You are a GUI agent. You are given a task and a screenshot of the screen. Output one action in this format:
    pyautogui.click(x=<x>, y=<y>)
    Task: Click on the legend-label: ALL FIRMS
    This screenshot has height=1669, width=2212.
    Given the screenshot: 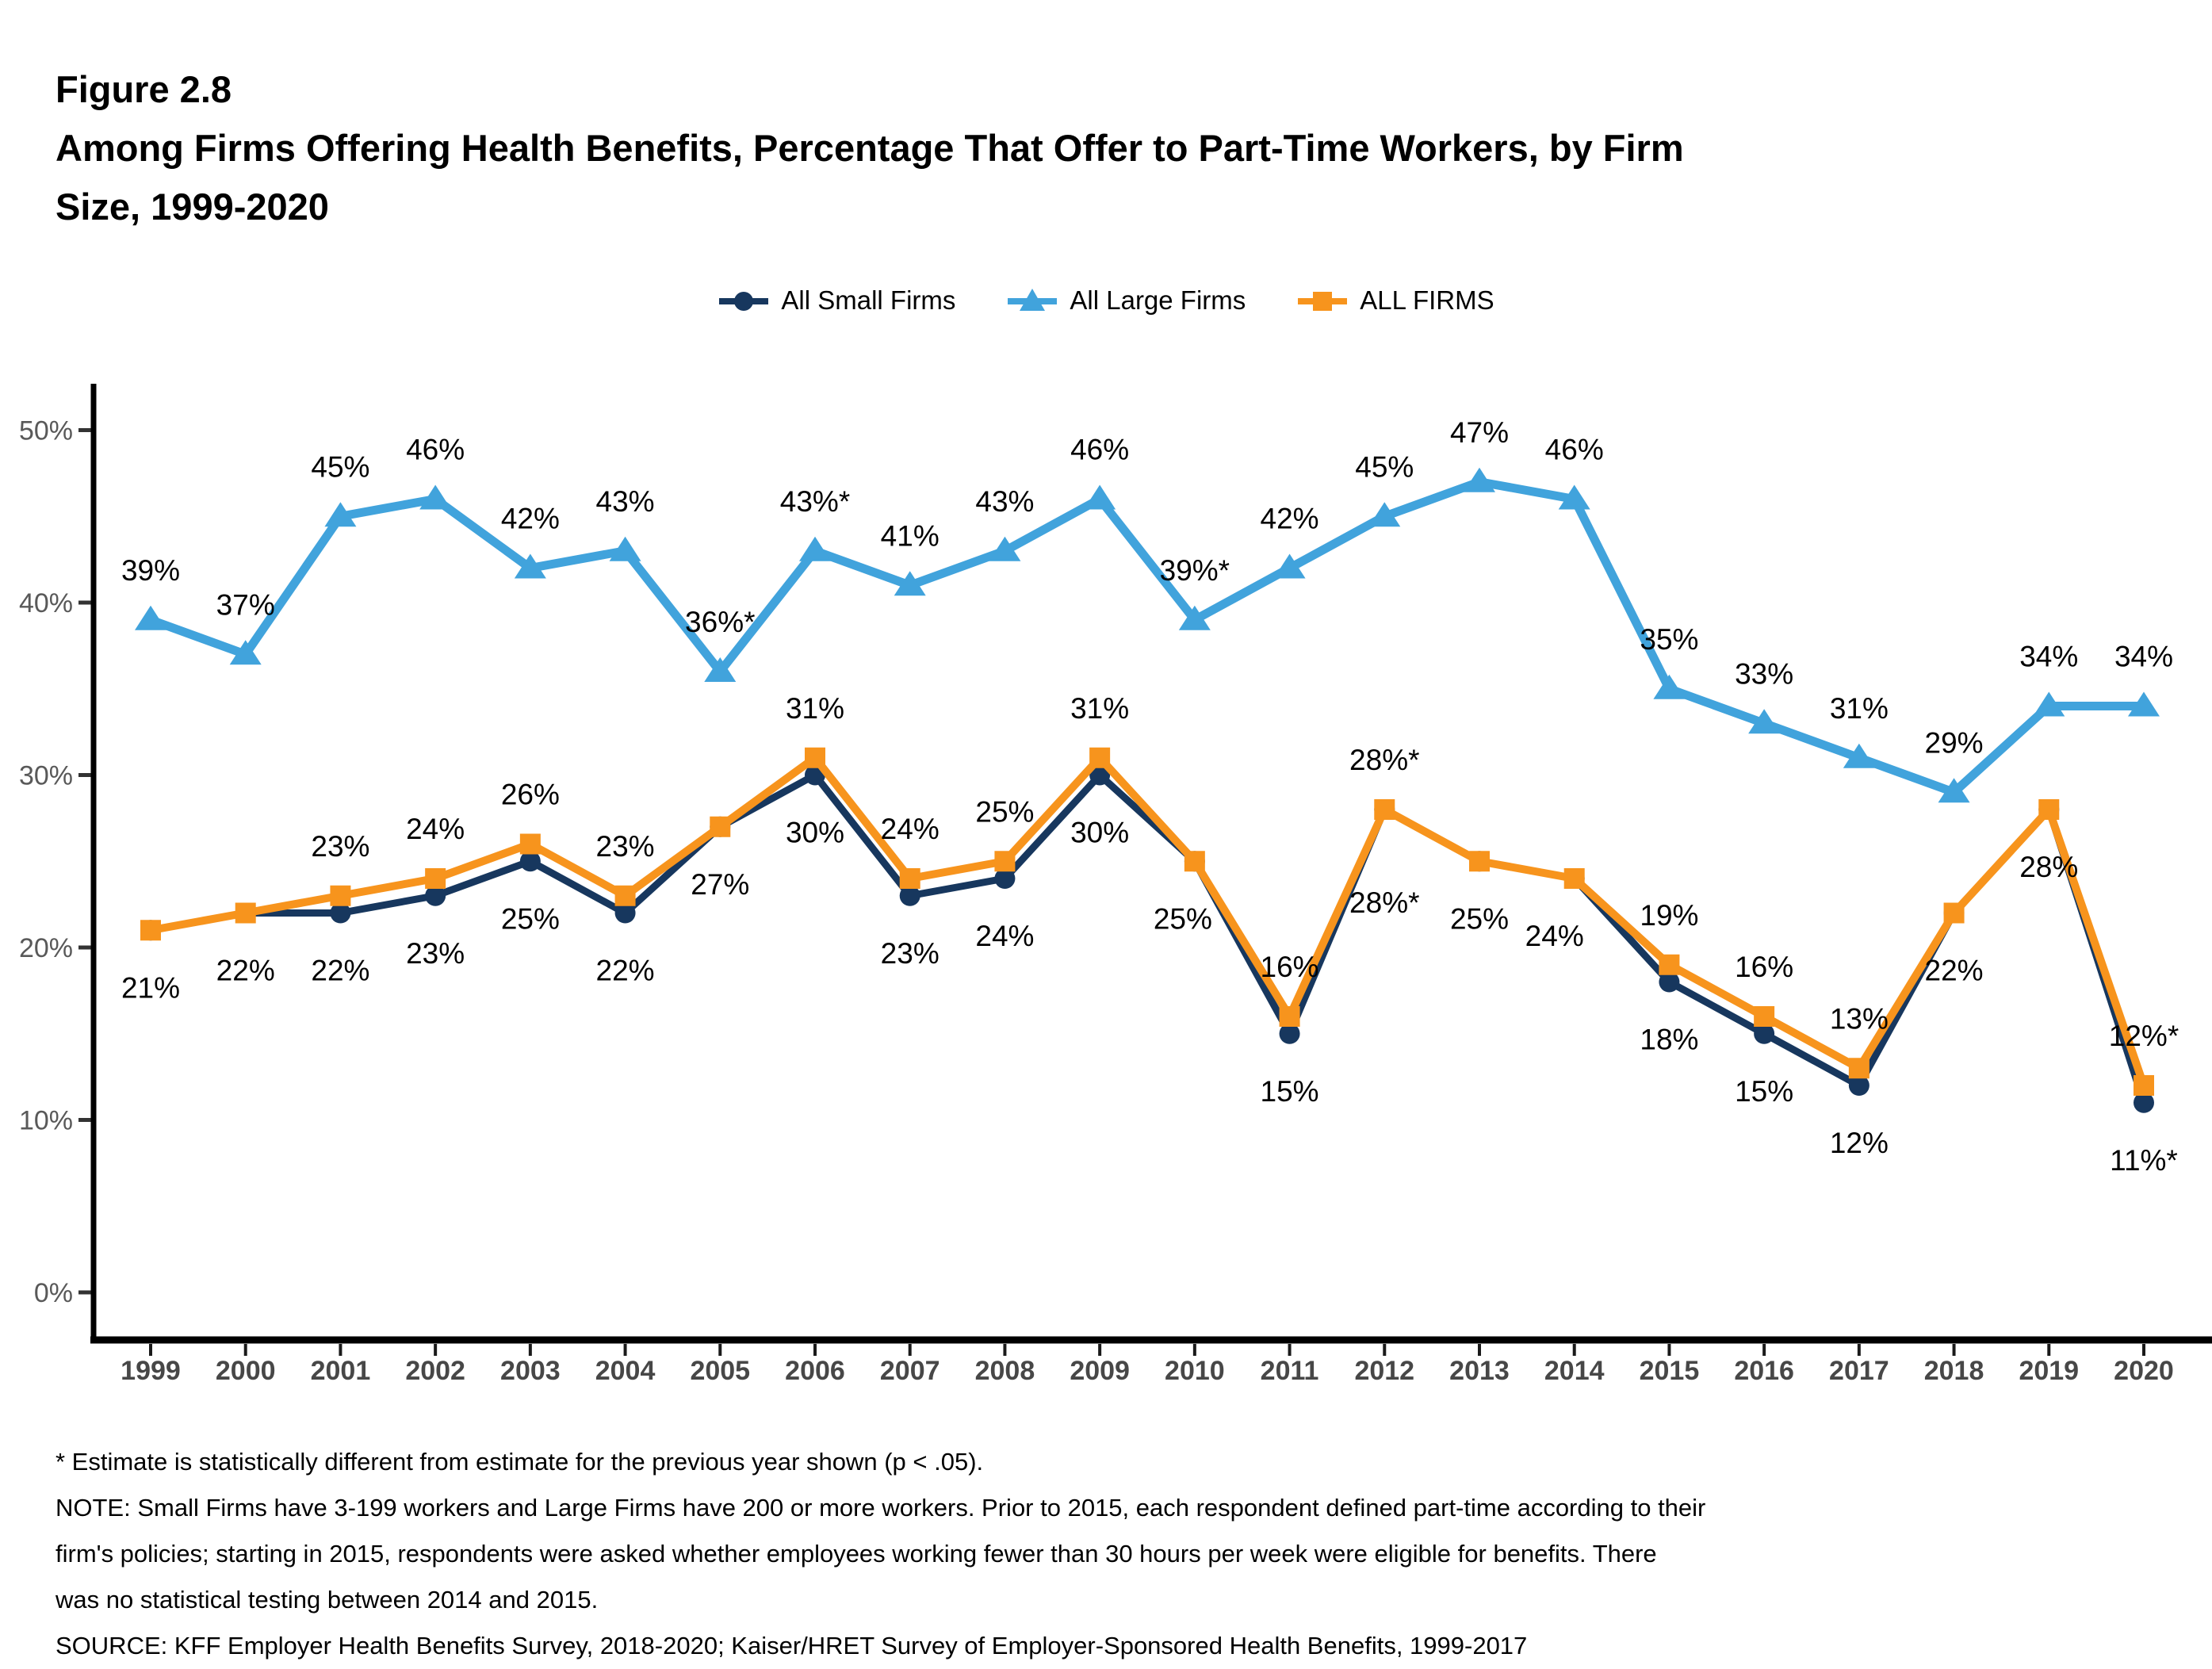 What is the action you would take?
    pyautogui.click(x=1427, y=300)
    